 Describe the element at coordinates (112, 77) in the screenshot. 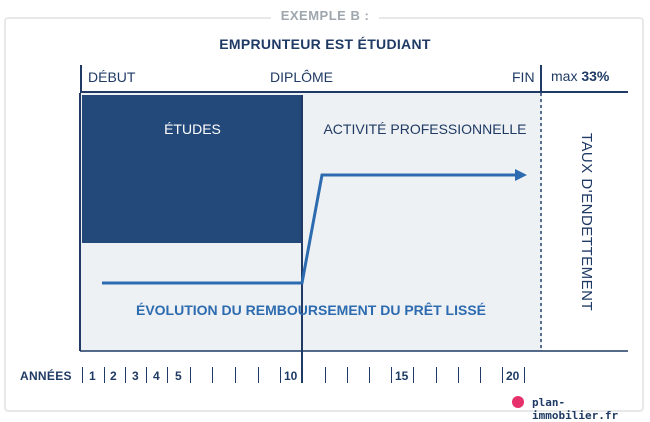

I see `label-start: DÉBUT` at that location.